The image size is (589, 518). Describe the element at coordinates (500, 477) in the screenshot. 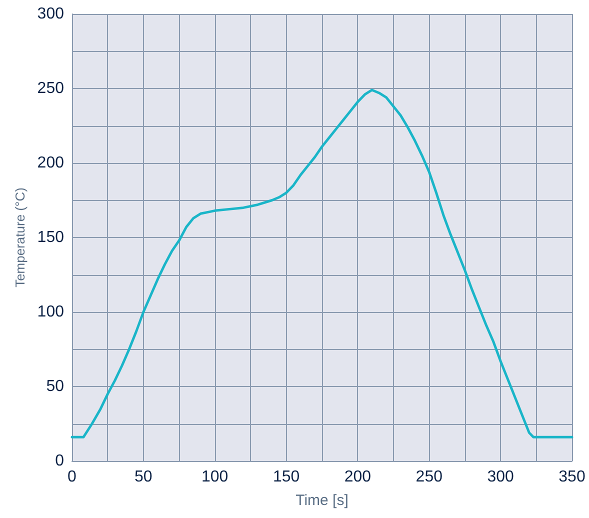

I see `x-tick-label: 300` at that location.